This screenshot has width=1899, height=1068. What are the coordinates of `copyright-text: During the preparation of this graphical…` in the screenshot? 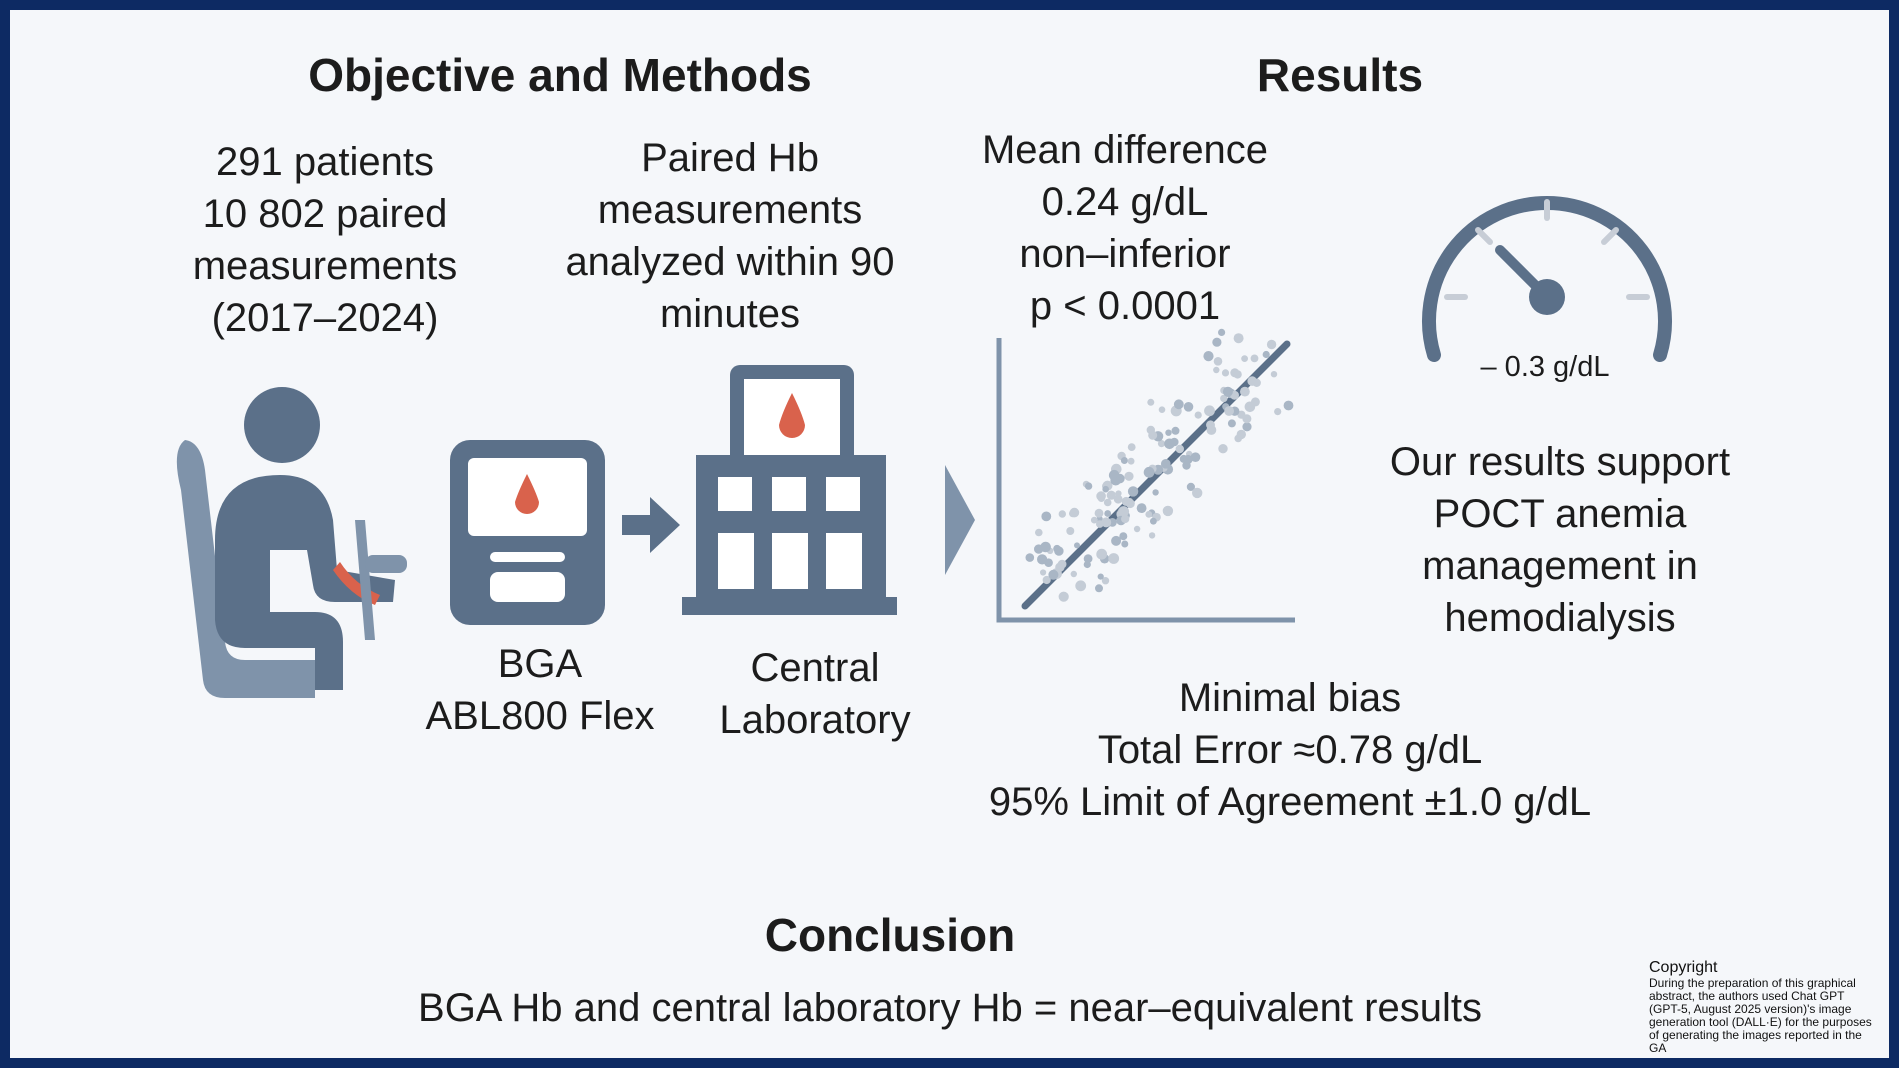 It's located at (1760, 1015).